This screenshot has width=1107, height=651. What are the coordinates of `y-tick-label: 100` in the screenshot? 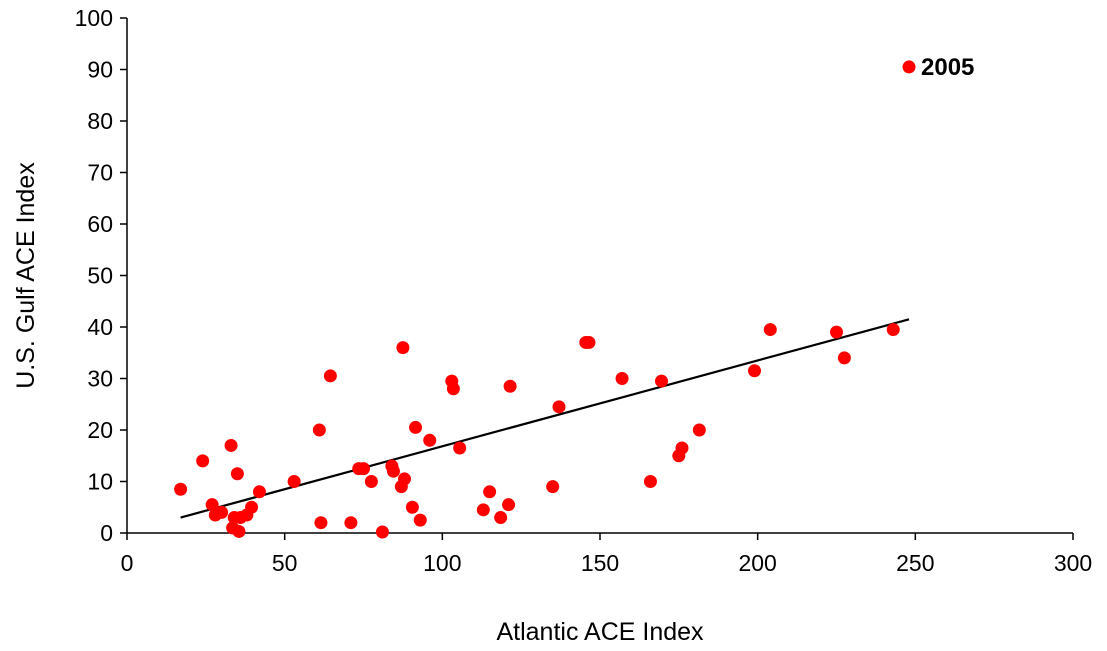 It's located at (94, 18).